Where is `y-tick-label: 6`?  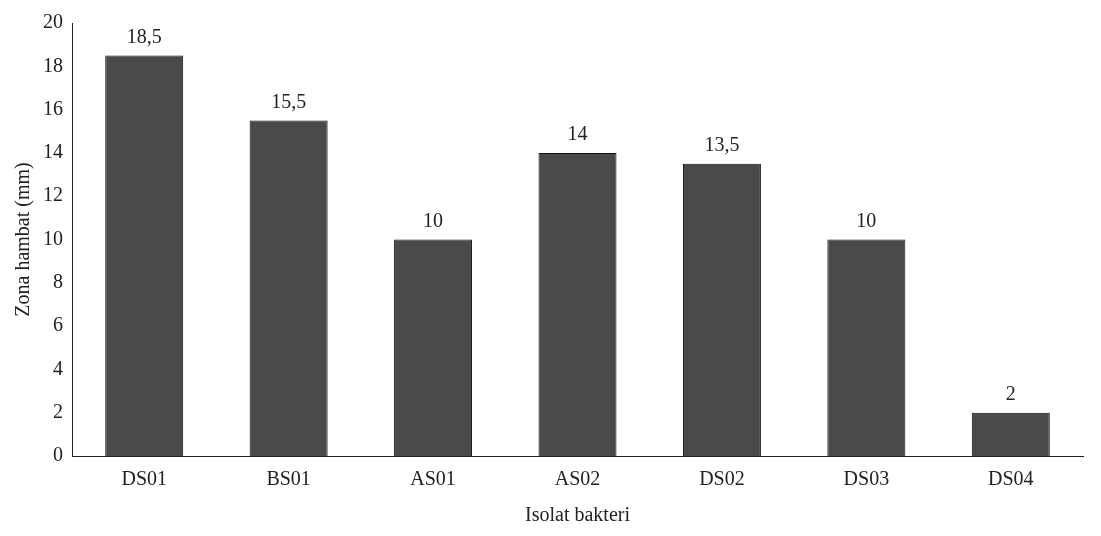
y-tick-label: 6 is located at coordinates (58, 324).